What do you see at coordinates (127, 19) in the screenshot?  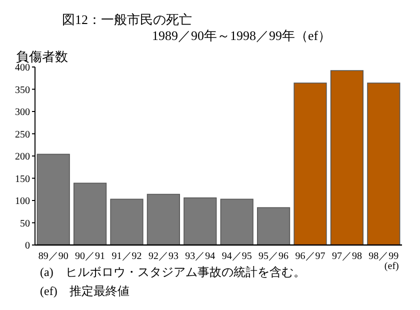 I see `chart-title: 図12：一般市民の死亡` at bounding box center [127, 19].